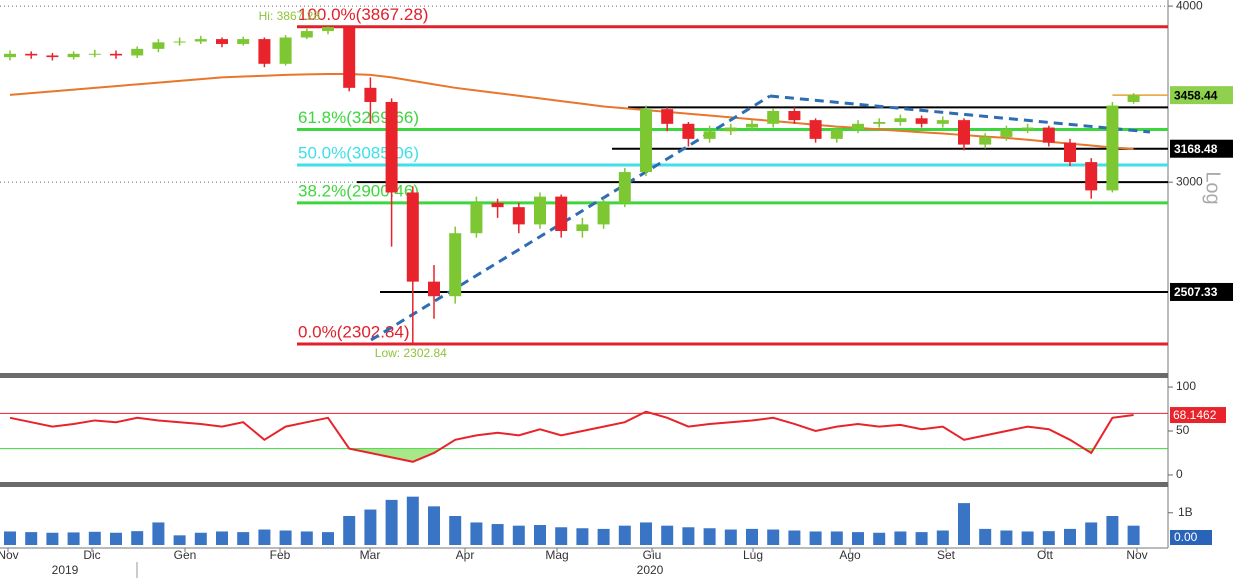 This screenshot has width=1233, height=578. Describe the element at coordinates (354, 332) in the screenshot. I see `fib-label: 0.0%(2302.84)` at that location.